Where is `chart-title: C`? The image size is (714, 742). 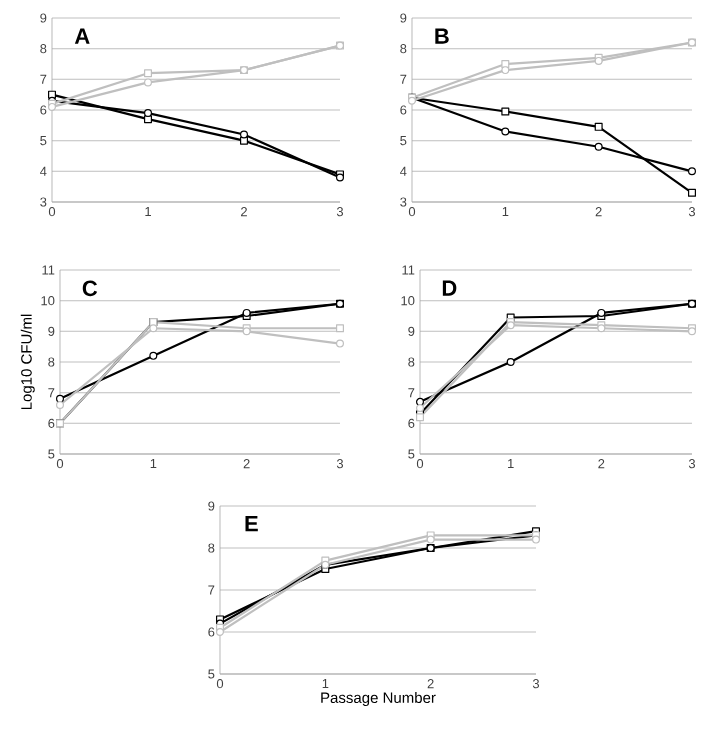
chart-title: C is located at coordinates (90, 288).